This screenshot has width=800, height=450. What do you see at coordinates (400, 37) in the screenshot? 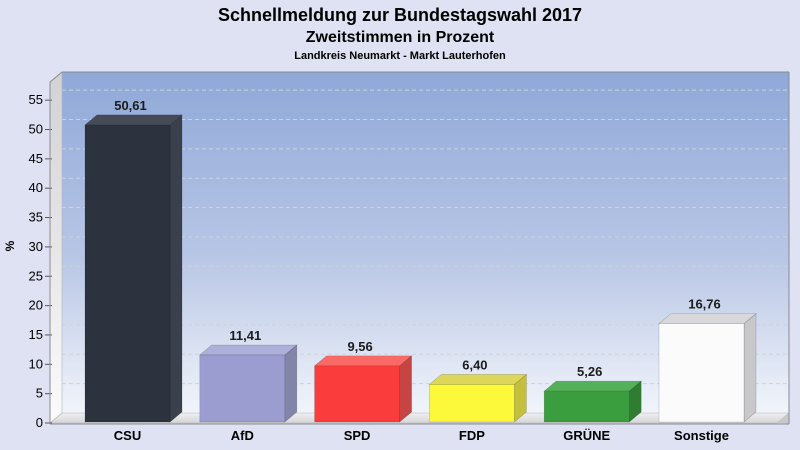
I see `chart-subtitle: Zweitstimmen in Prozent` at bounding box center [400, 37].